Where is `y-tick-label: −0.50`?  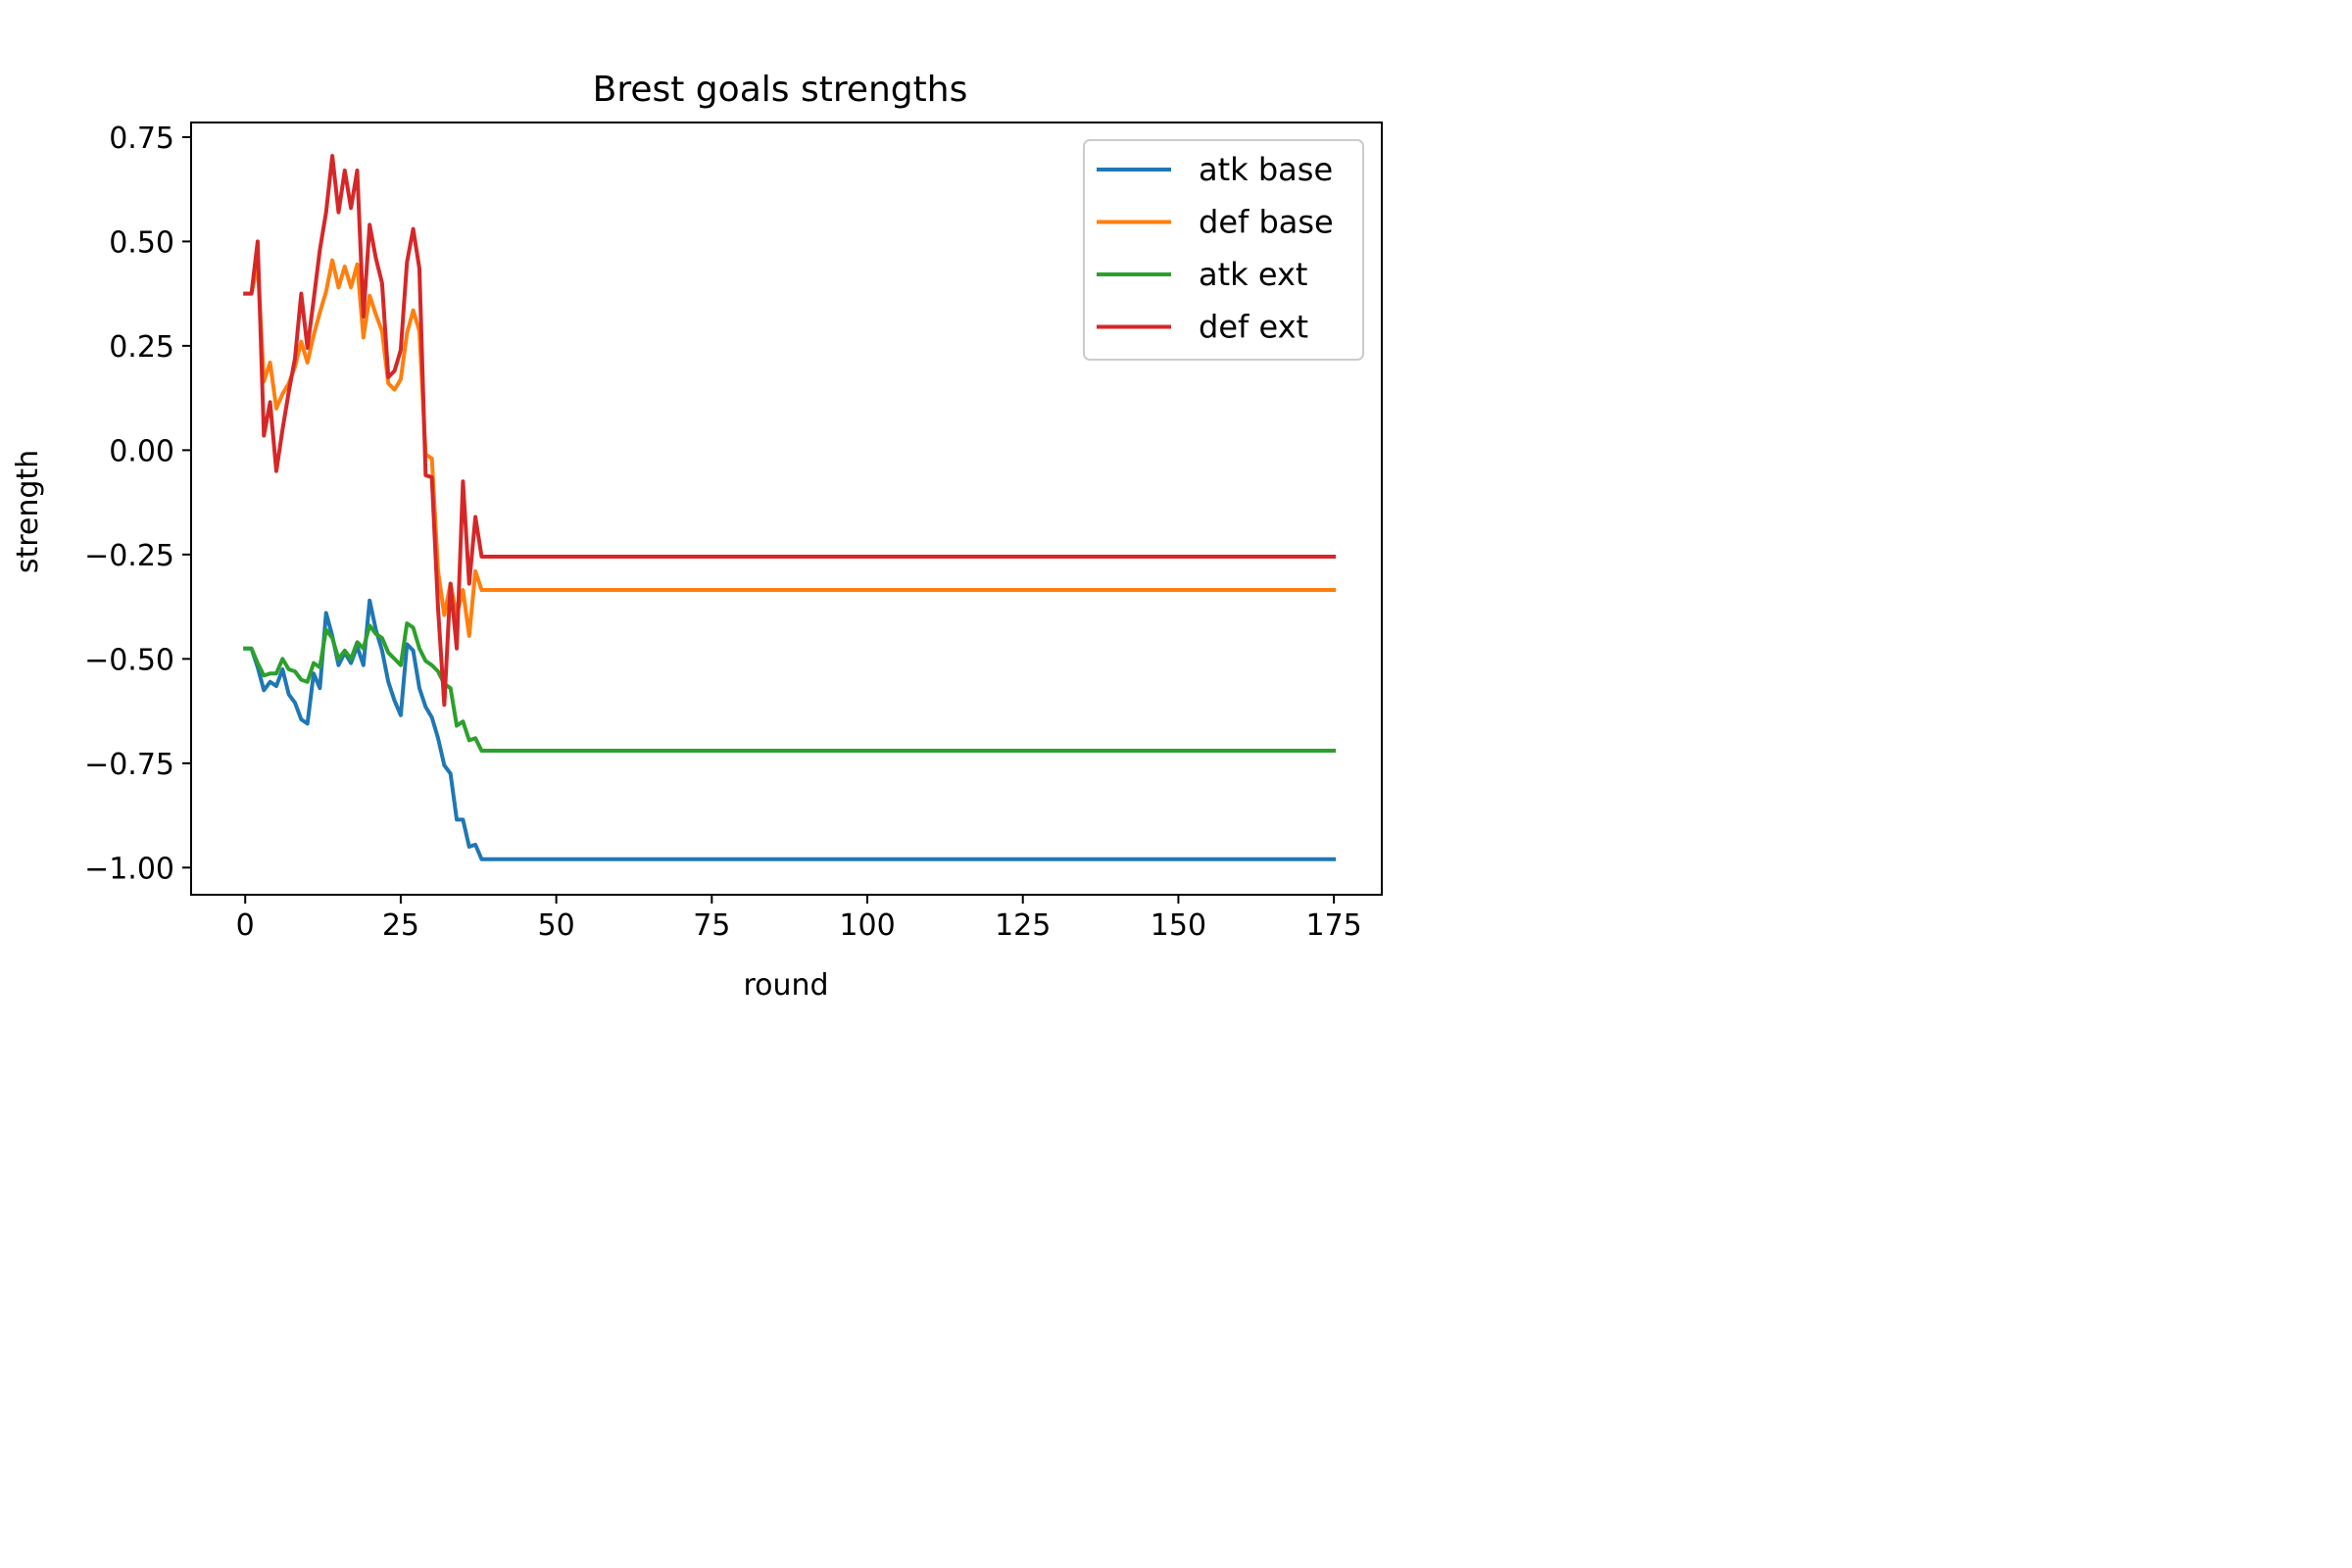
y-tick-label: −0.50 is located at coordinates (129, 660).